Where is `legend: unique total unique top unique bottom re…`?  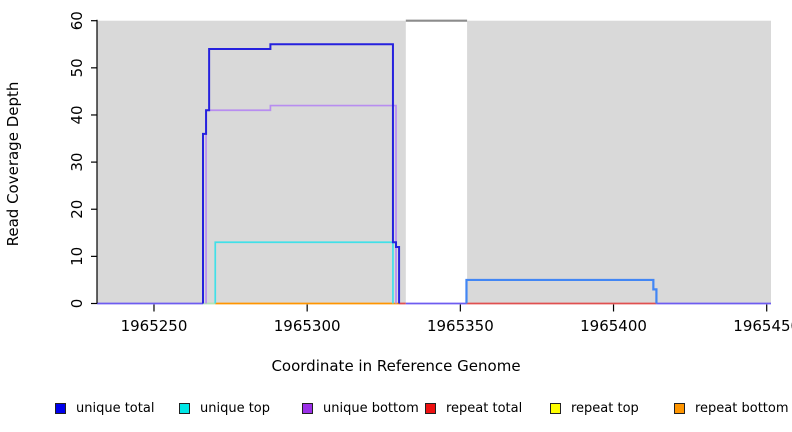
legend: unique total unique top unique bottom re… is located at coordinates (396, 410).